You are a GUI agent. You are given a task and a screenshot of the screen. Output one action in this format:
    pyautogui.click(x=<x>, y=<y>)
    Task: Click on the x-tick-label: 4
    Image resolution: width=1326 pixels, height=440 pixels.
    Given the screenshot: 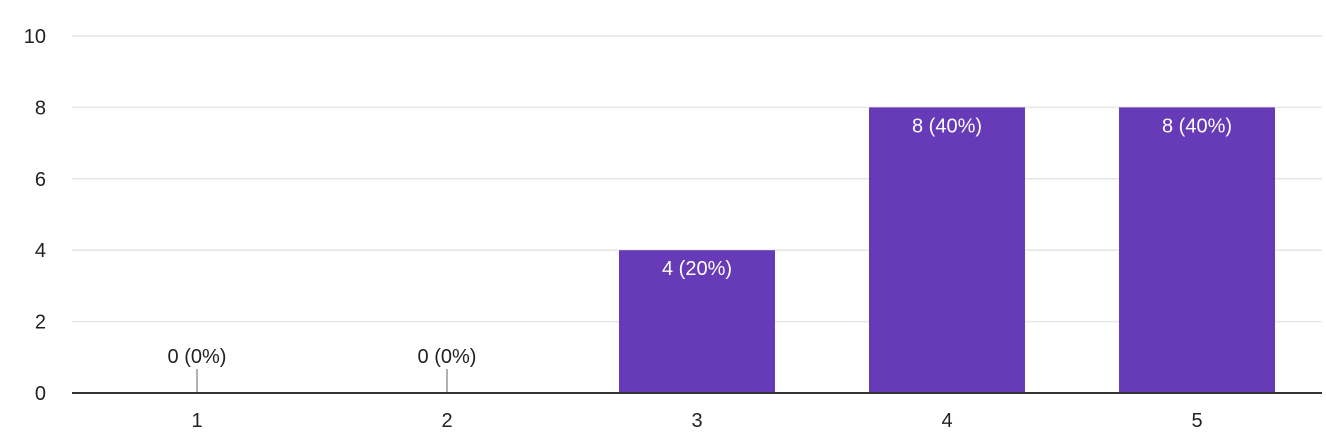 What is the action you would take?
    pyautogui.click(x=946, y=421)
    